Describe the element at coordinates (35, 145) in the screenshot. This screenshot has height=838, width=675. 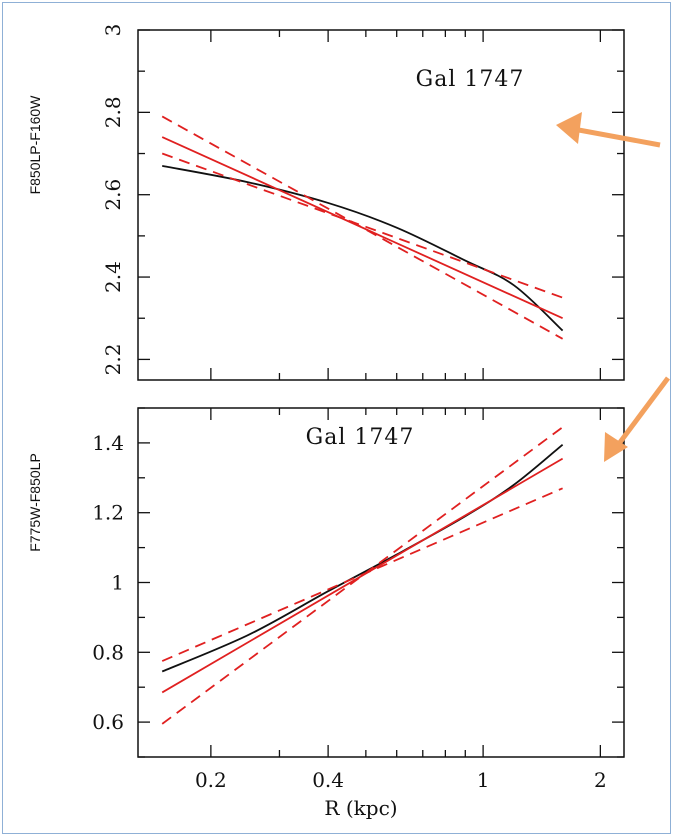
I see `y-axis-label: F850LP-F160W` at that location.